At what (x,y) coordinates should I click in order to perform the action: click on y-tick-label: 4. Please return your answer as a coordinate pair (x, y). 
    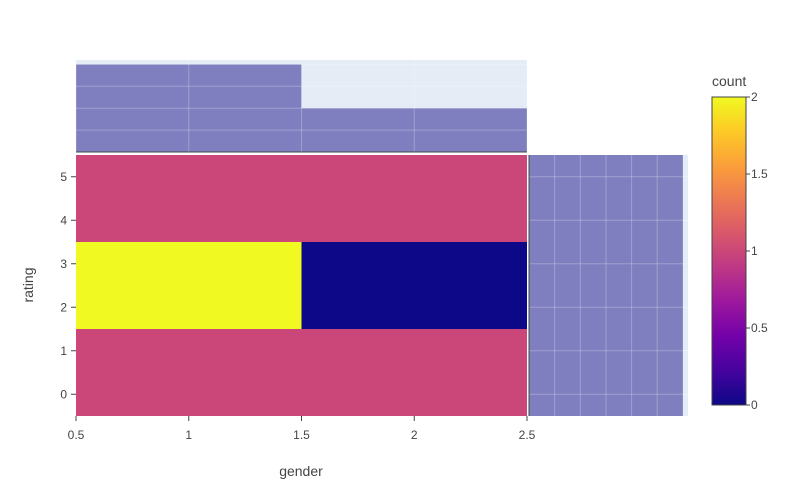
    Looking at the image, I should click on (63, 220).